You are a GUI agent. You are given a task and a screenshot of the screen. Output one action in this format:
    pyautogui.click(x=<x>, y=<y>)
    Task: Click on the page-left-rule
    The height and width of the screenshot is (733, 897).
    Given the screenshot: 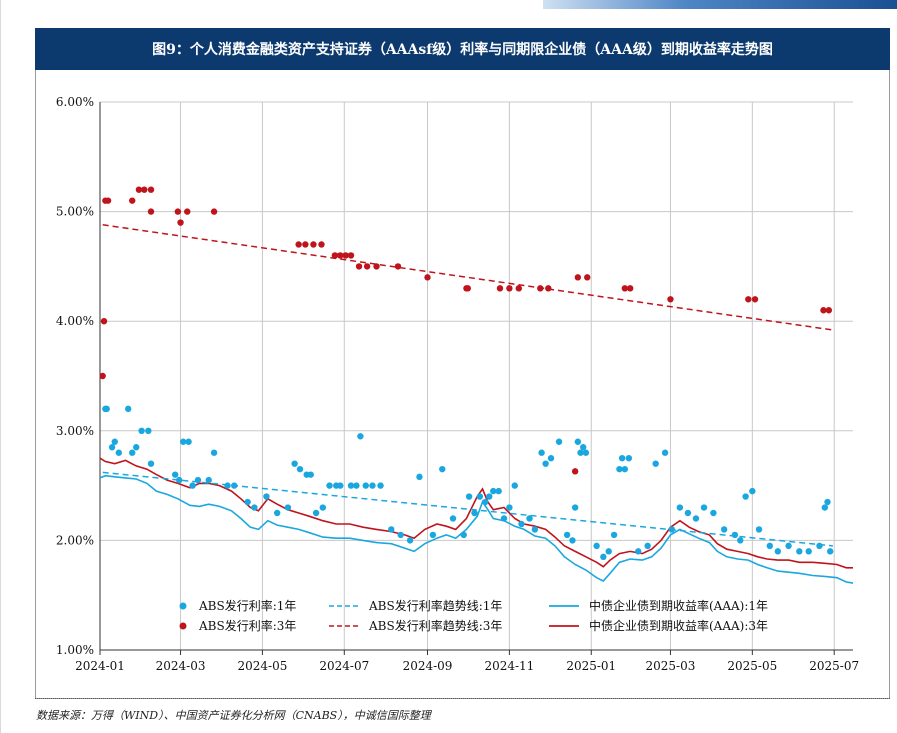 What is the action you would take?
    pyautogui.click(x=0, y=366)
    